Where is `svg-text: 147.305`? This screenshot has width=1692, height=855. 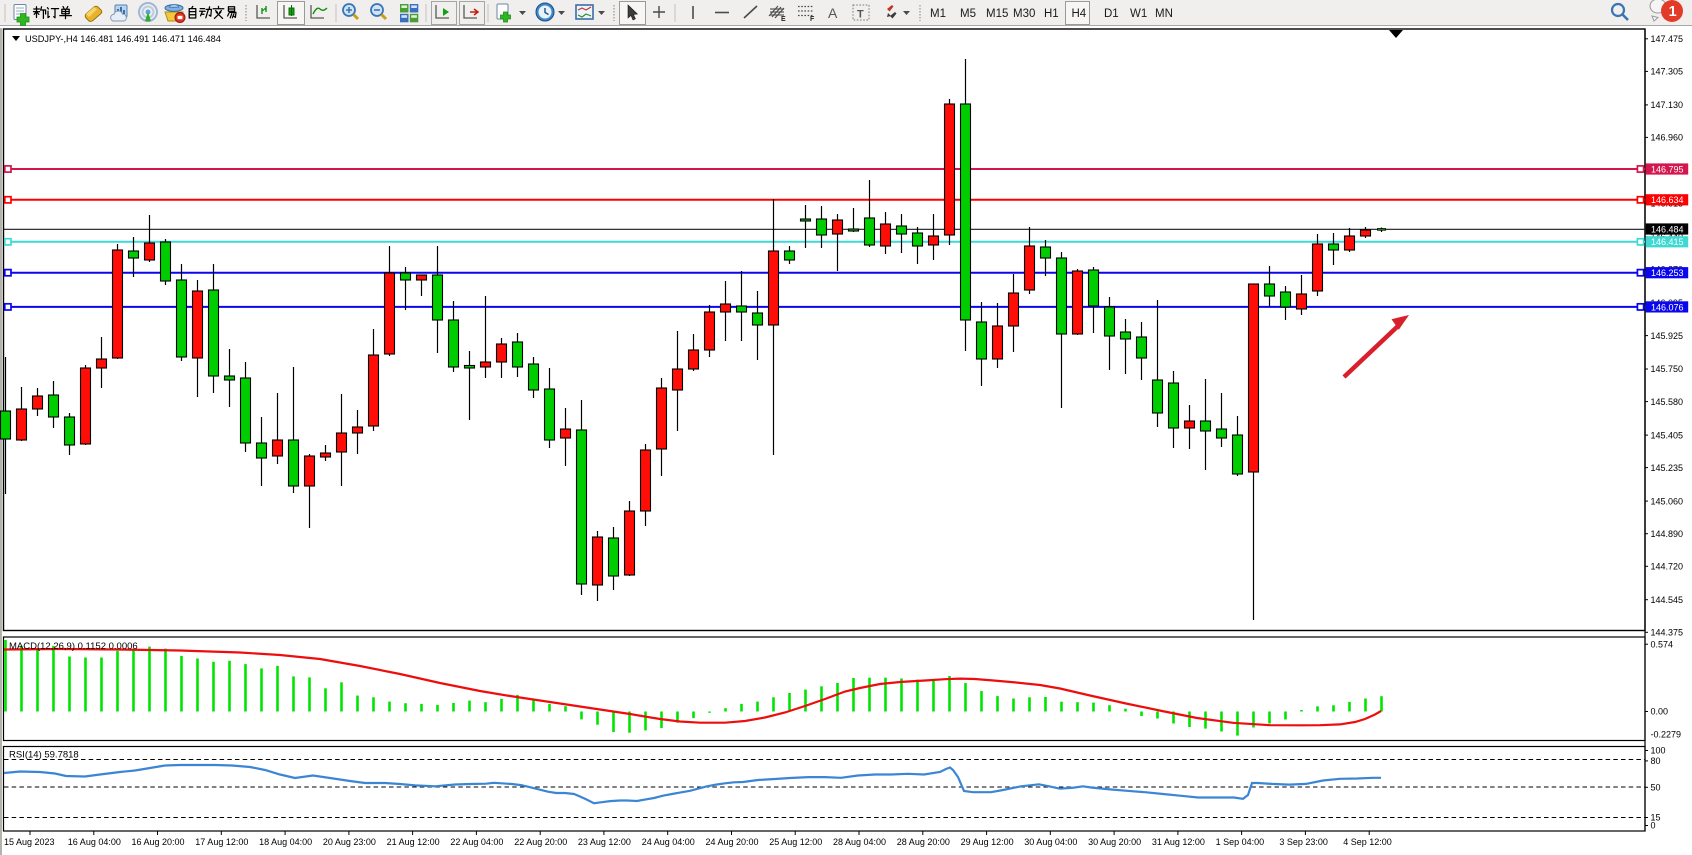
svg-text: 147.305 is located at coordinates (1667, 72).